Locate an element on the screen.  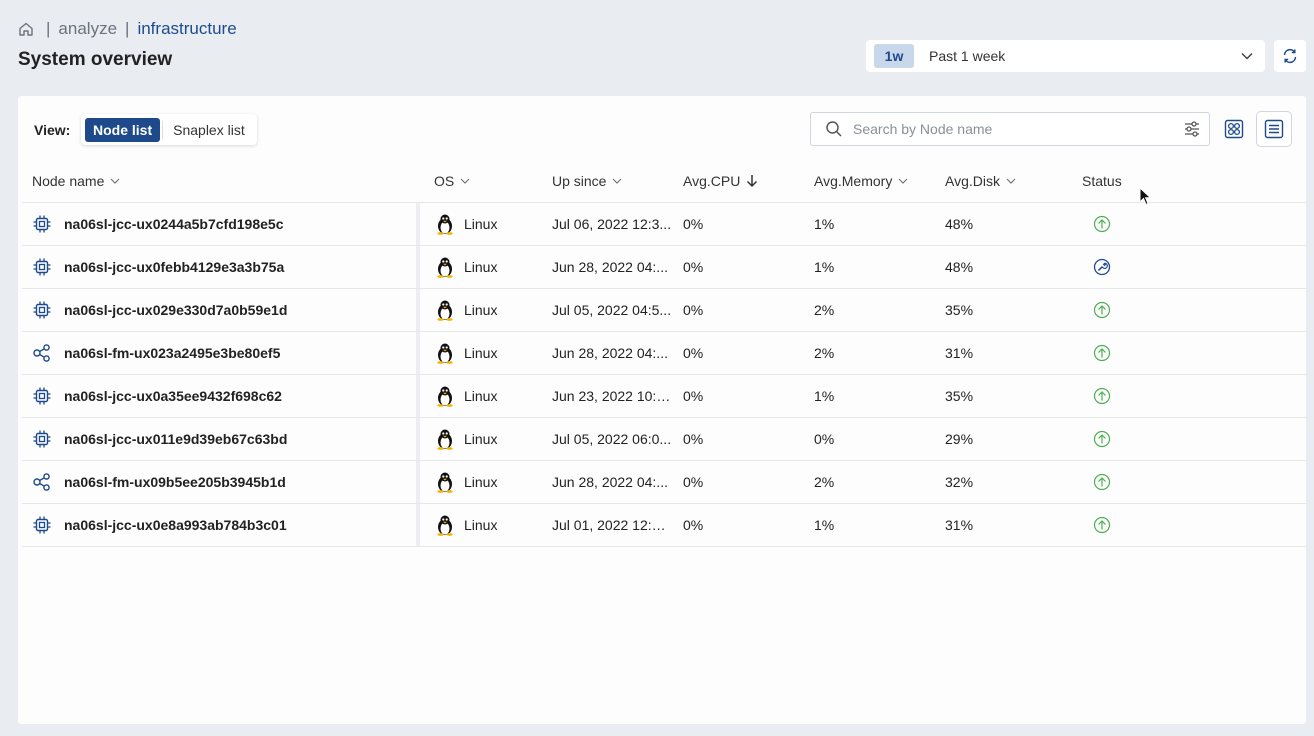
column-up-since: Up since is located at coordinates (612, 181).